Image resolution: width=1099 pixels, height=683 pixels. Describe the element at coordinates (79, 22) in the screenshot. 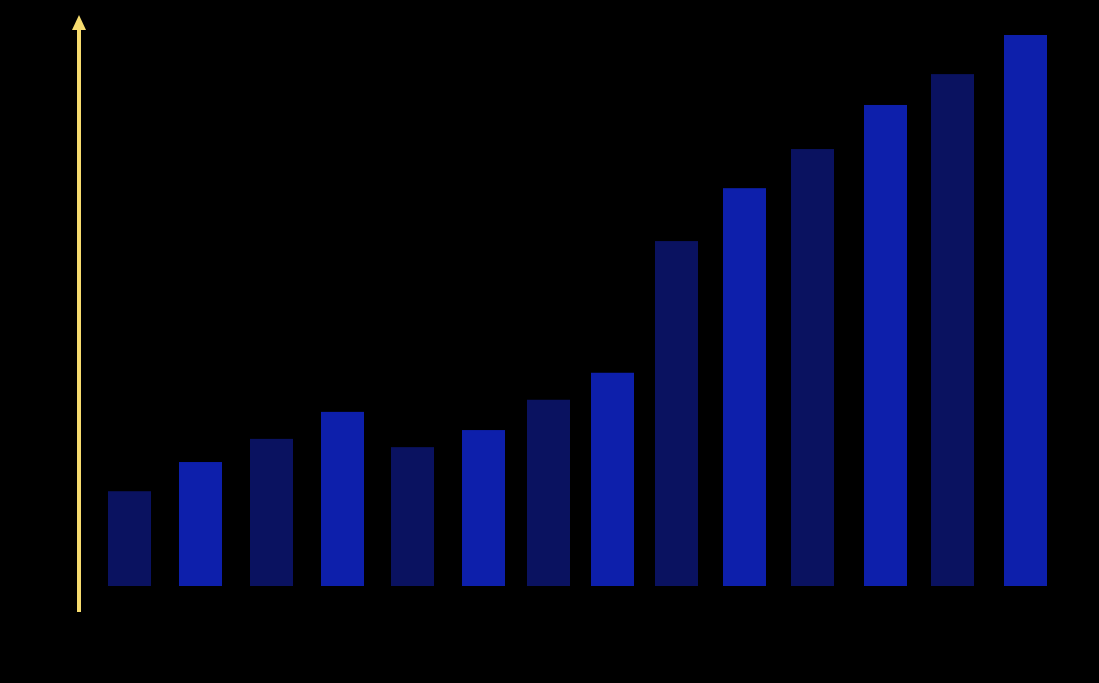

I see `y-axis-arrow-icon` at that location.